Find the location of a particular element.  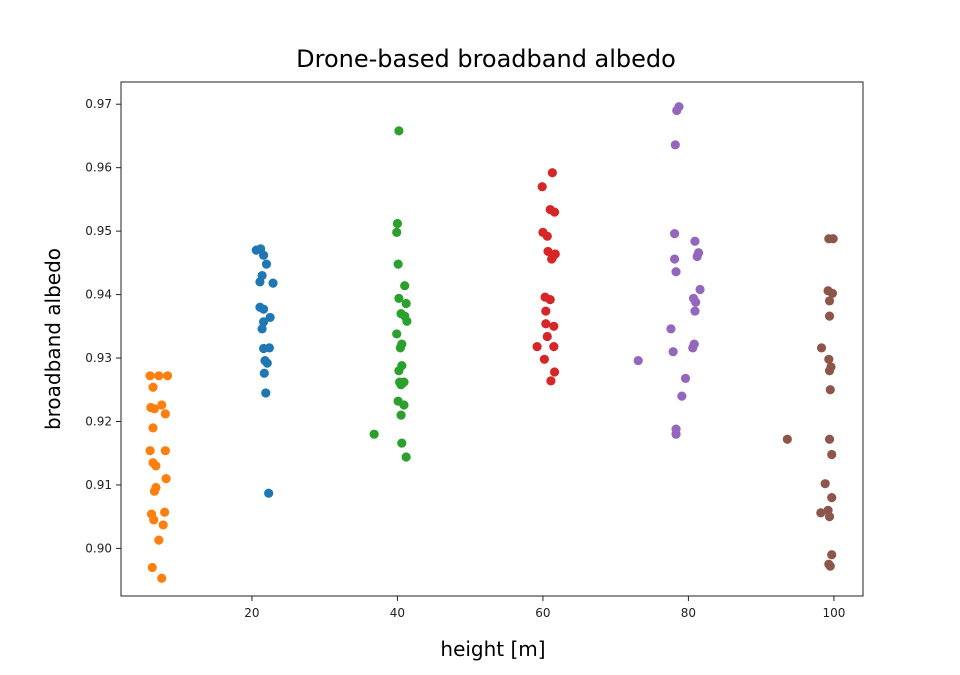

x-axis-label: height [m] is located at coordinates (492, 649).